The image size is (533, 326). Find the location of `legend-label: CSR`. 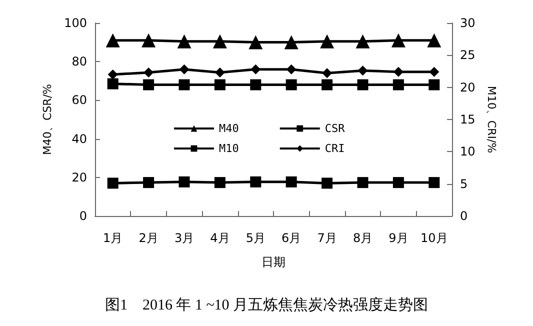

legend-label: CSR is located at coordinates (335, 128).